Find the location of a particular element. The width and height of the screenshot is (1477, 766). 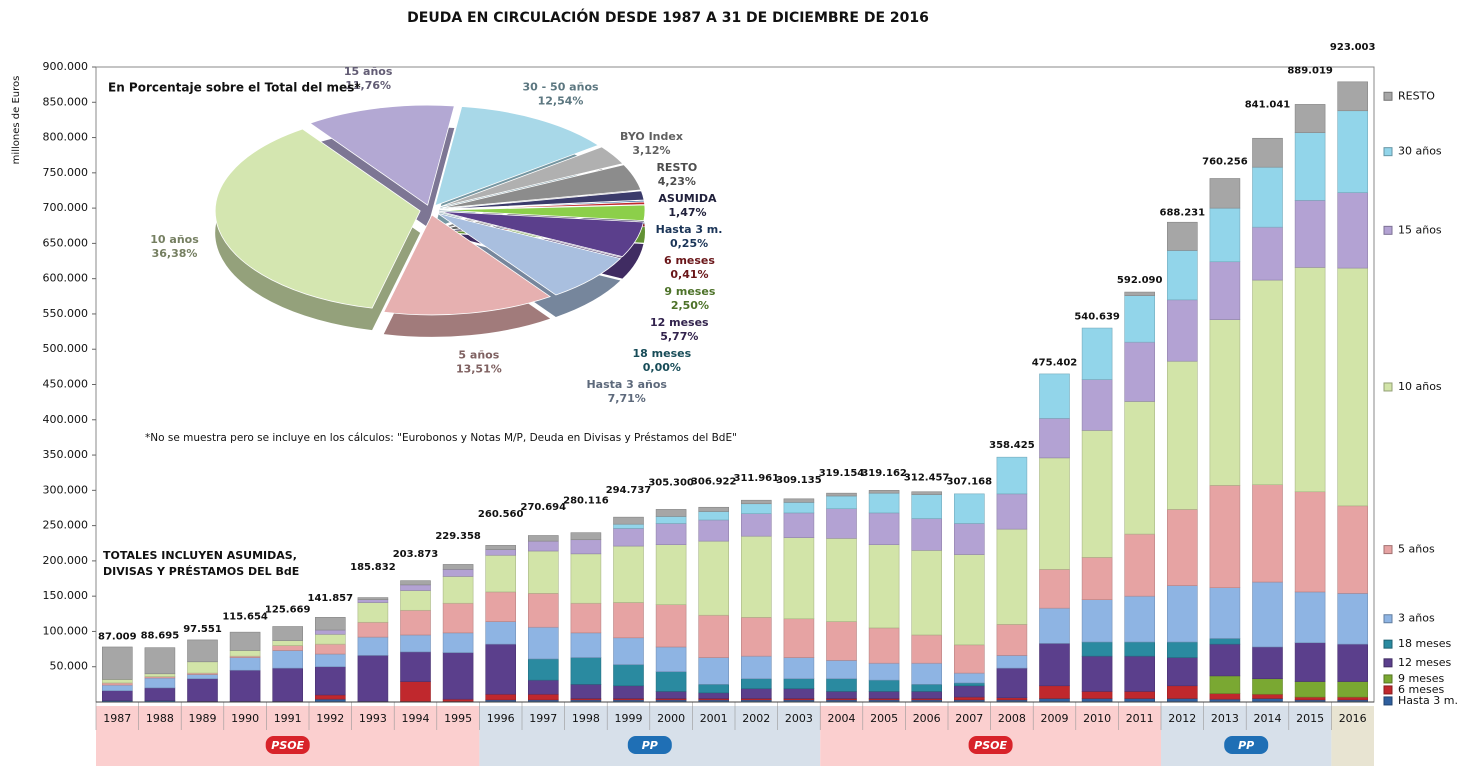

pie-label: 12 meses is located at coordinates (679, 322).